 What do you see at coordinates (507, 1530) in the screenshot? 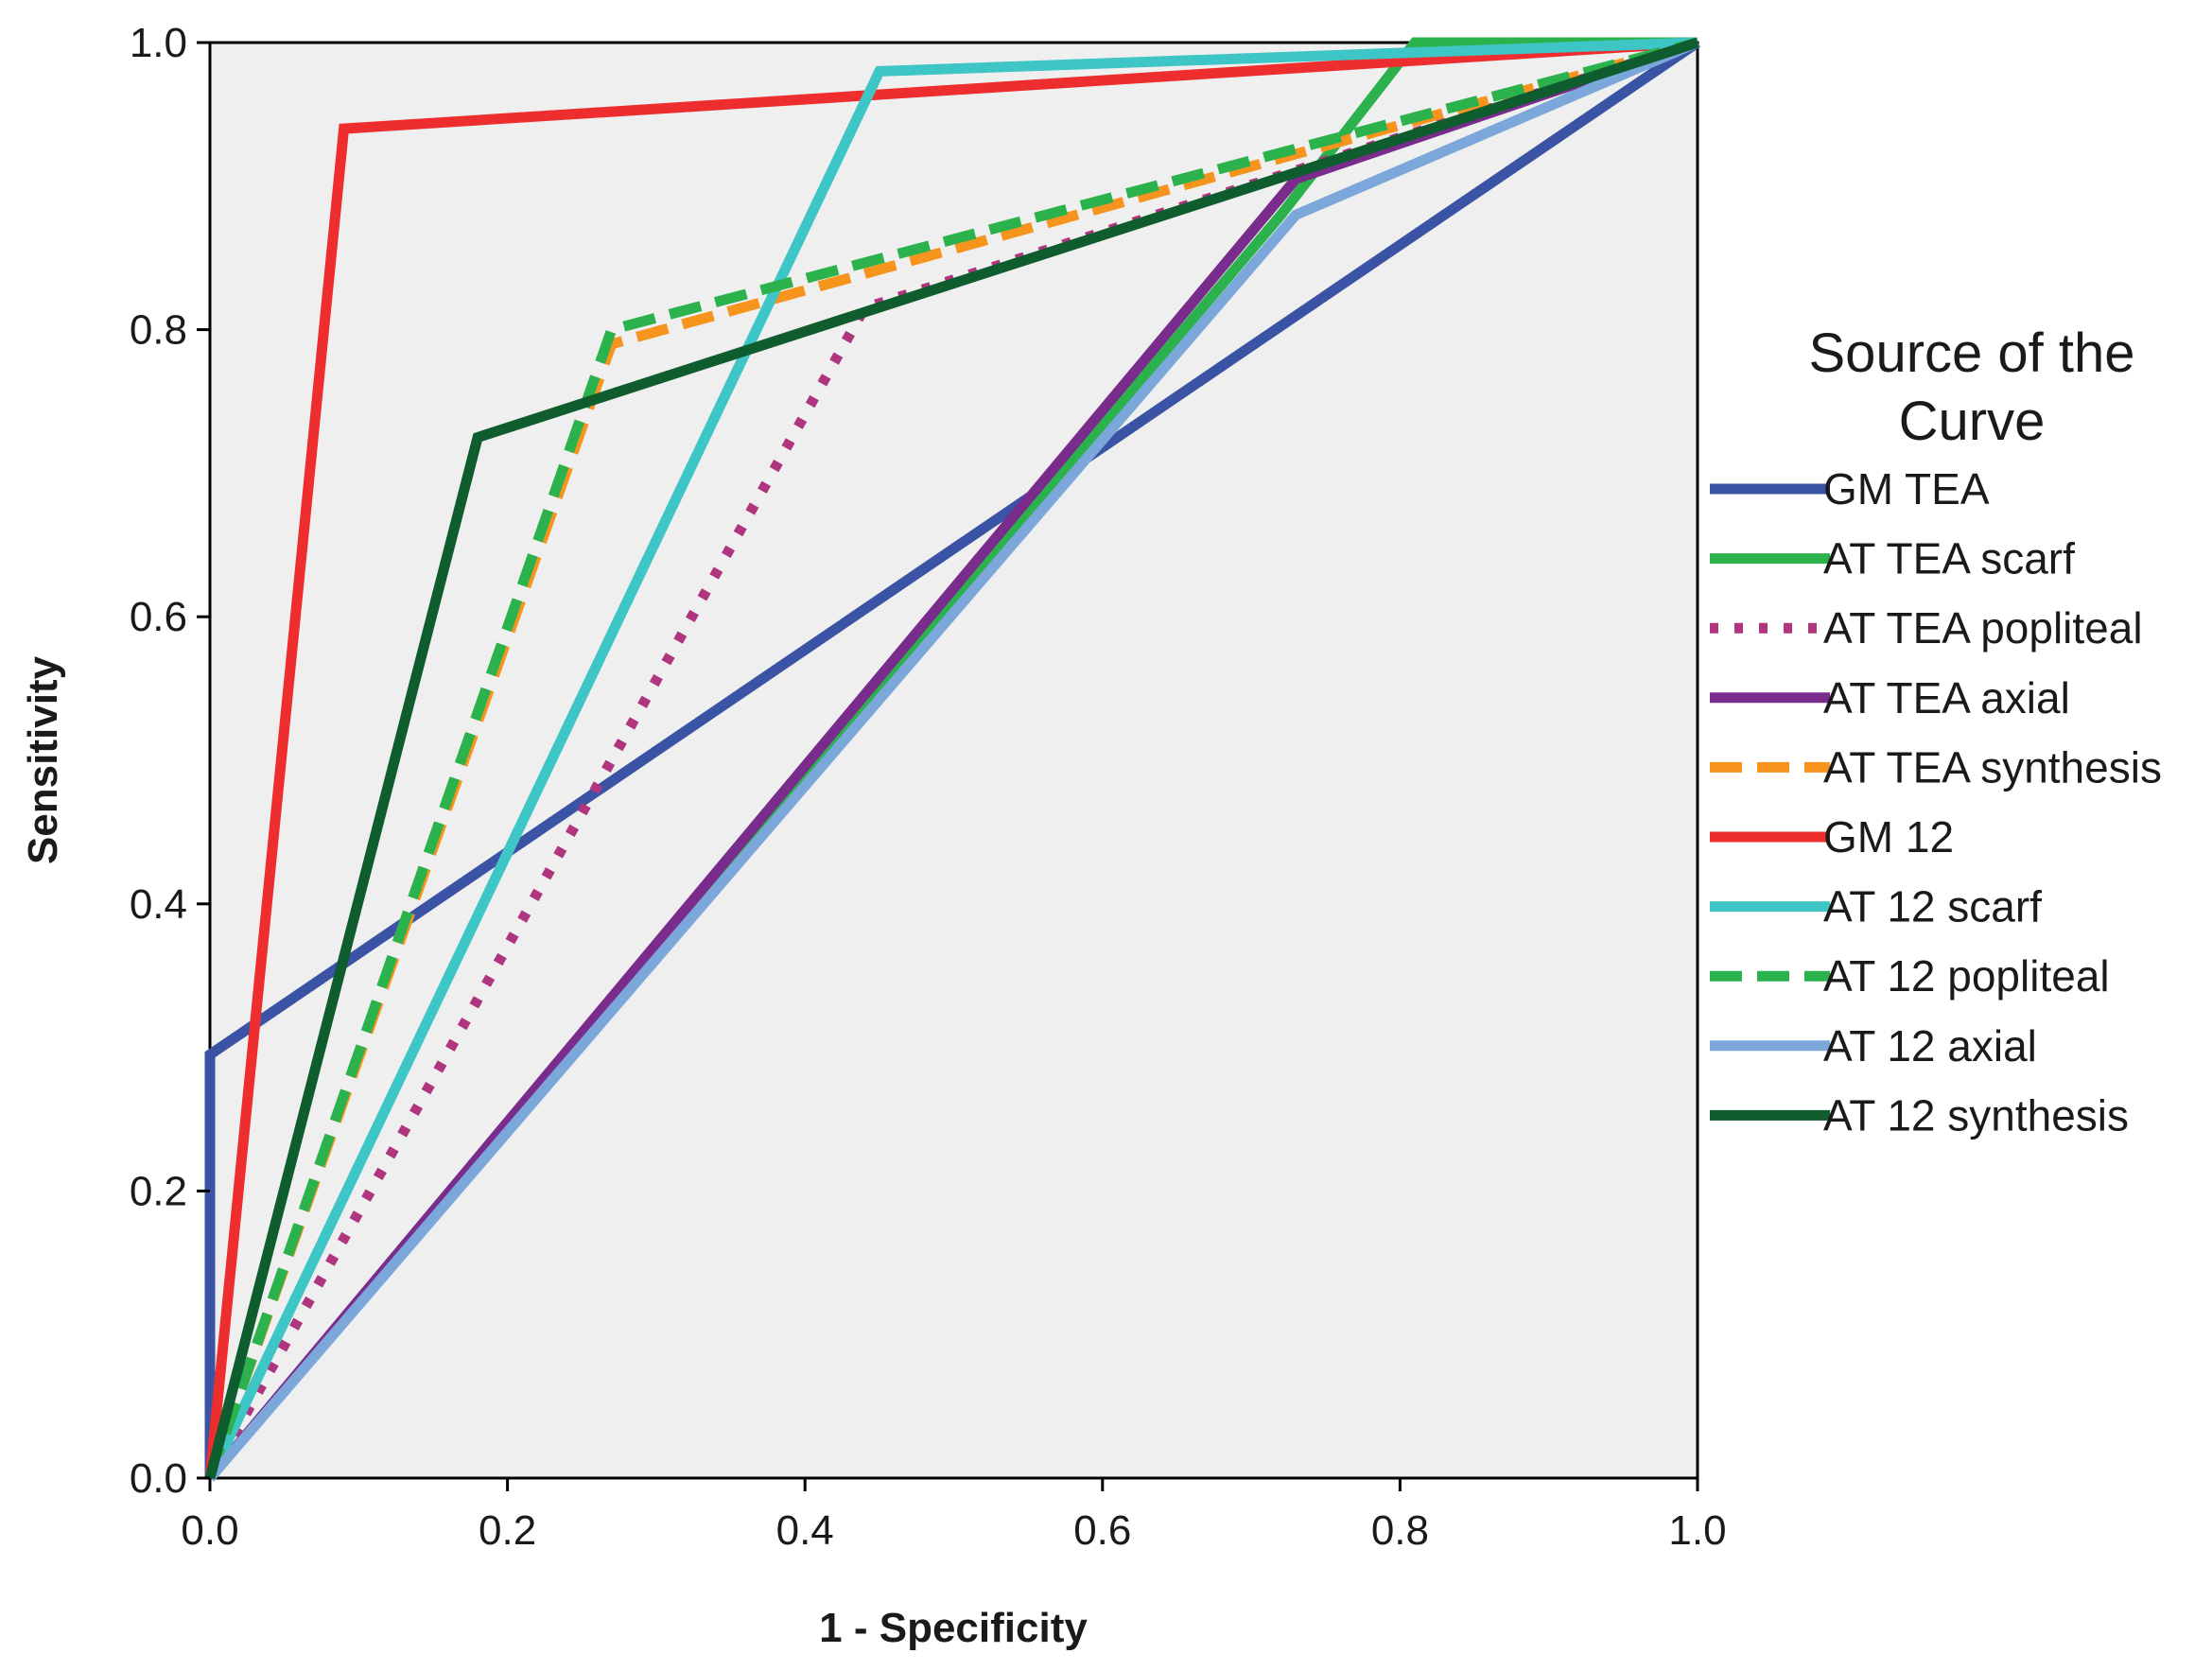
I see `x-tick-label: 0.2` at bounding box center [507, 1530].